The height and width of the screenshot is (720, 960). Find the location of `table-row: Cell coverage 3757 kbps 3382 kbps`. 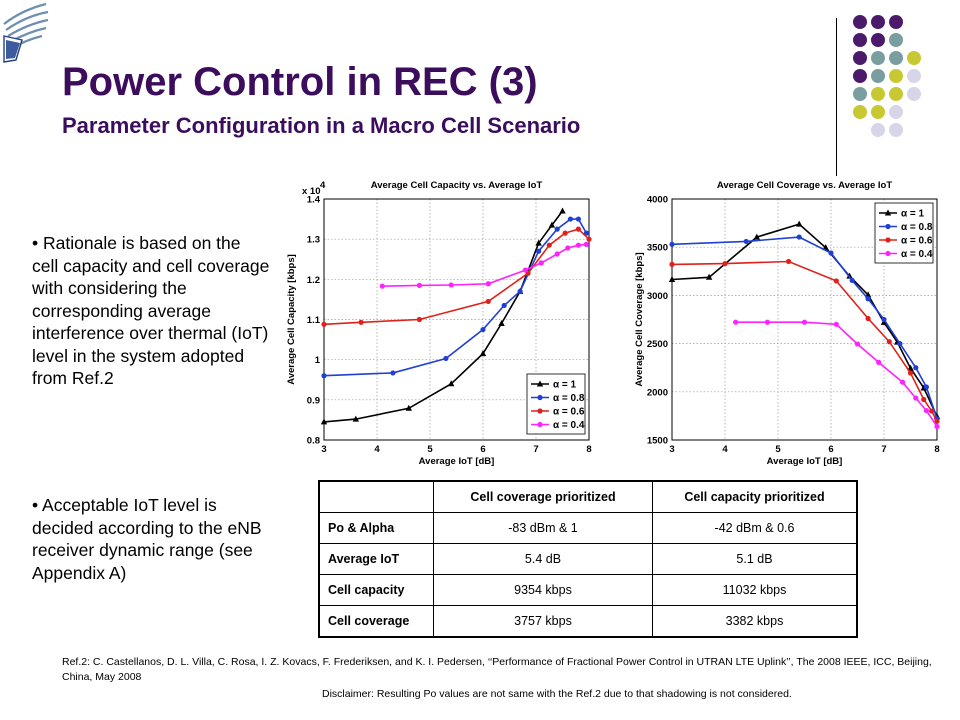

table-row: Cell coverage 3757 kbps 3382 kbps is located at coordinates (588, 621).